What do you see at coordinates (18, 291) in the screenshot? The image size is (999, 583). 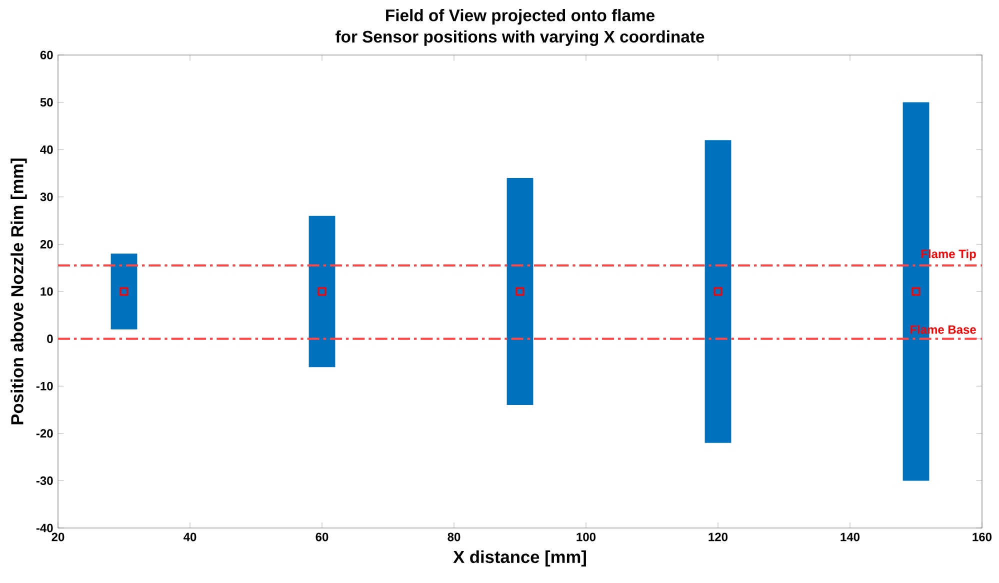 I see `y-axis-title: Position above Nozzle Rim [mm]` at bounding box center [18, 291].